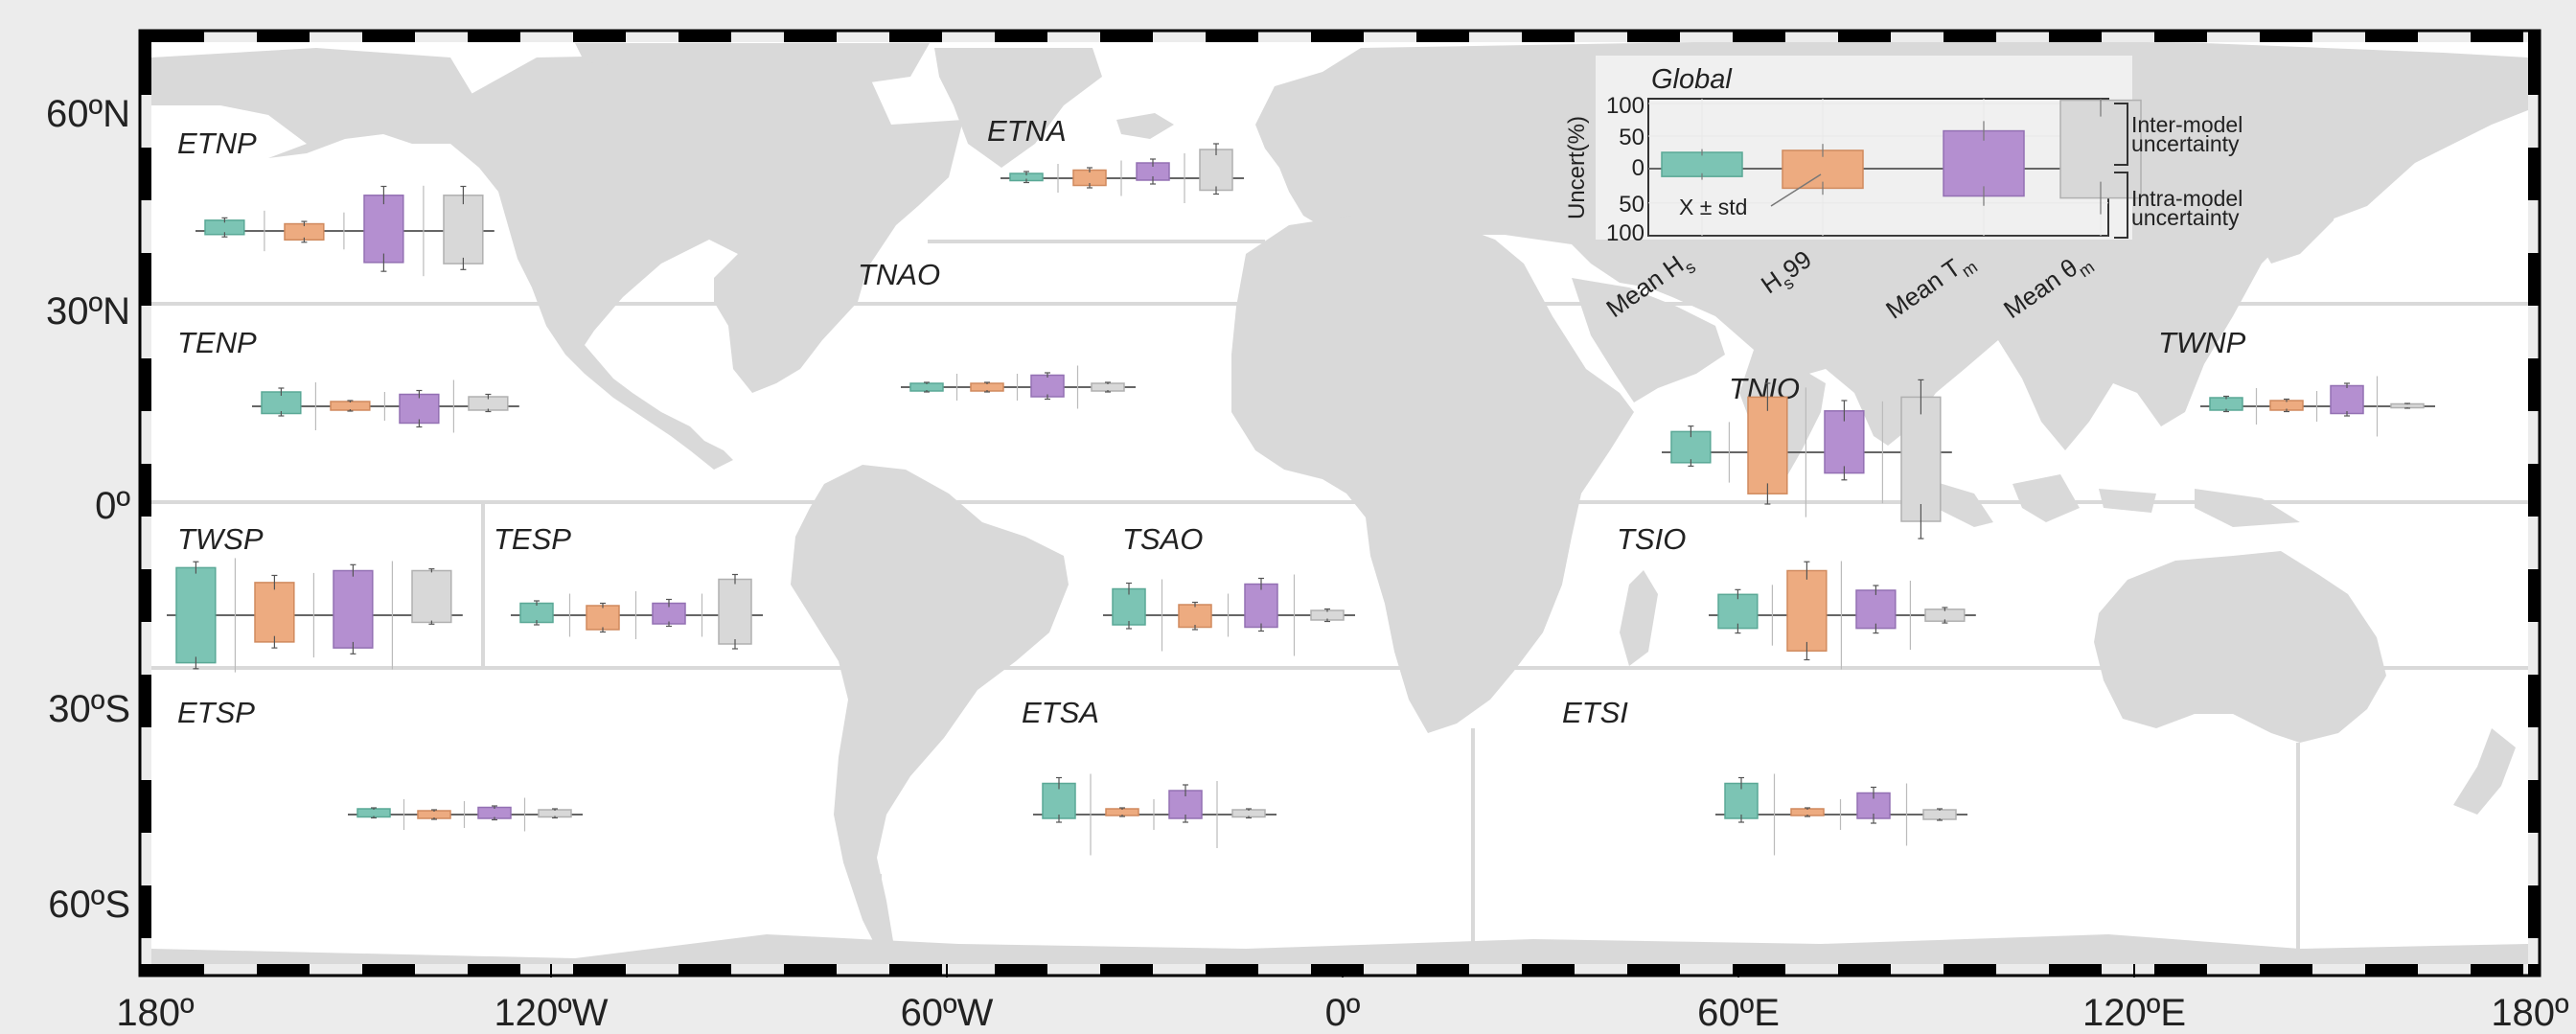 The image size is (2576, 1034). Describe the element at coordinates (1577, 167) in the screenshot. I see `inset-ylabel: Uncert(%)` at that location.